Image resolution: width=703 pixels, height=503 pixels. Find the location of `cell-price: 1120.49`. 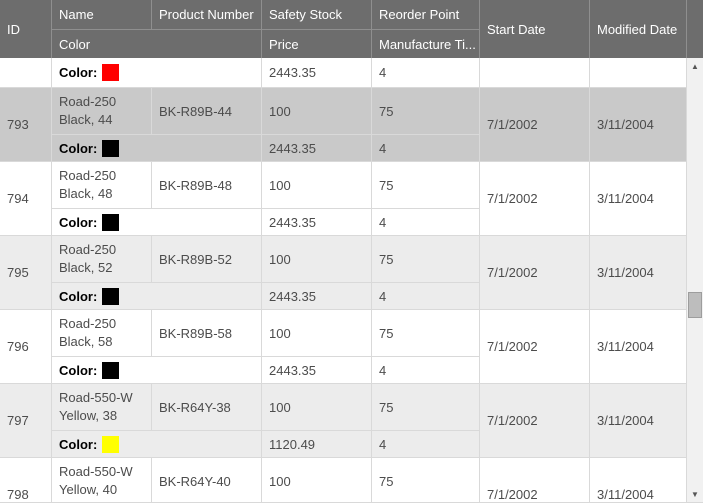

cell-price: 1120.49 is located at coordinates (317, 443).